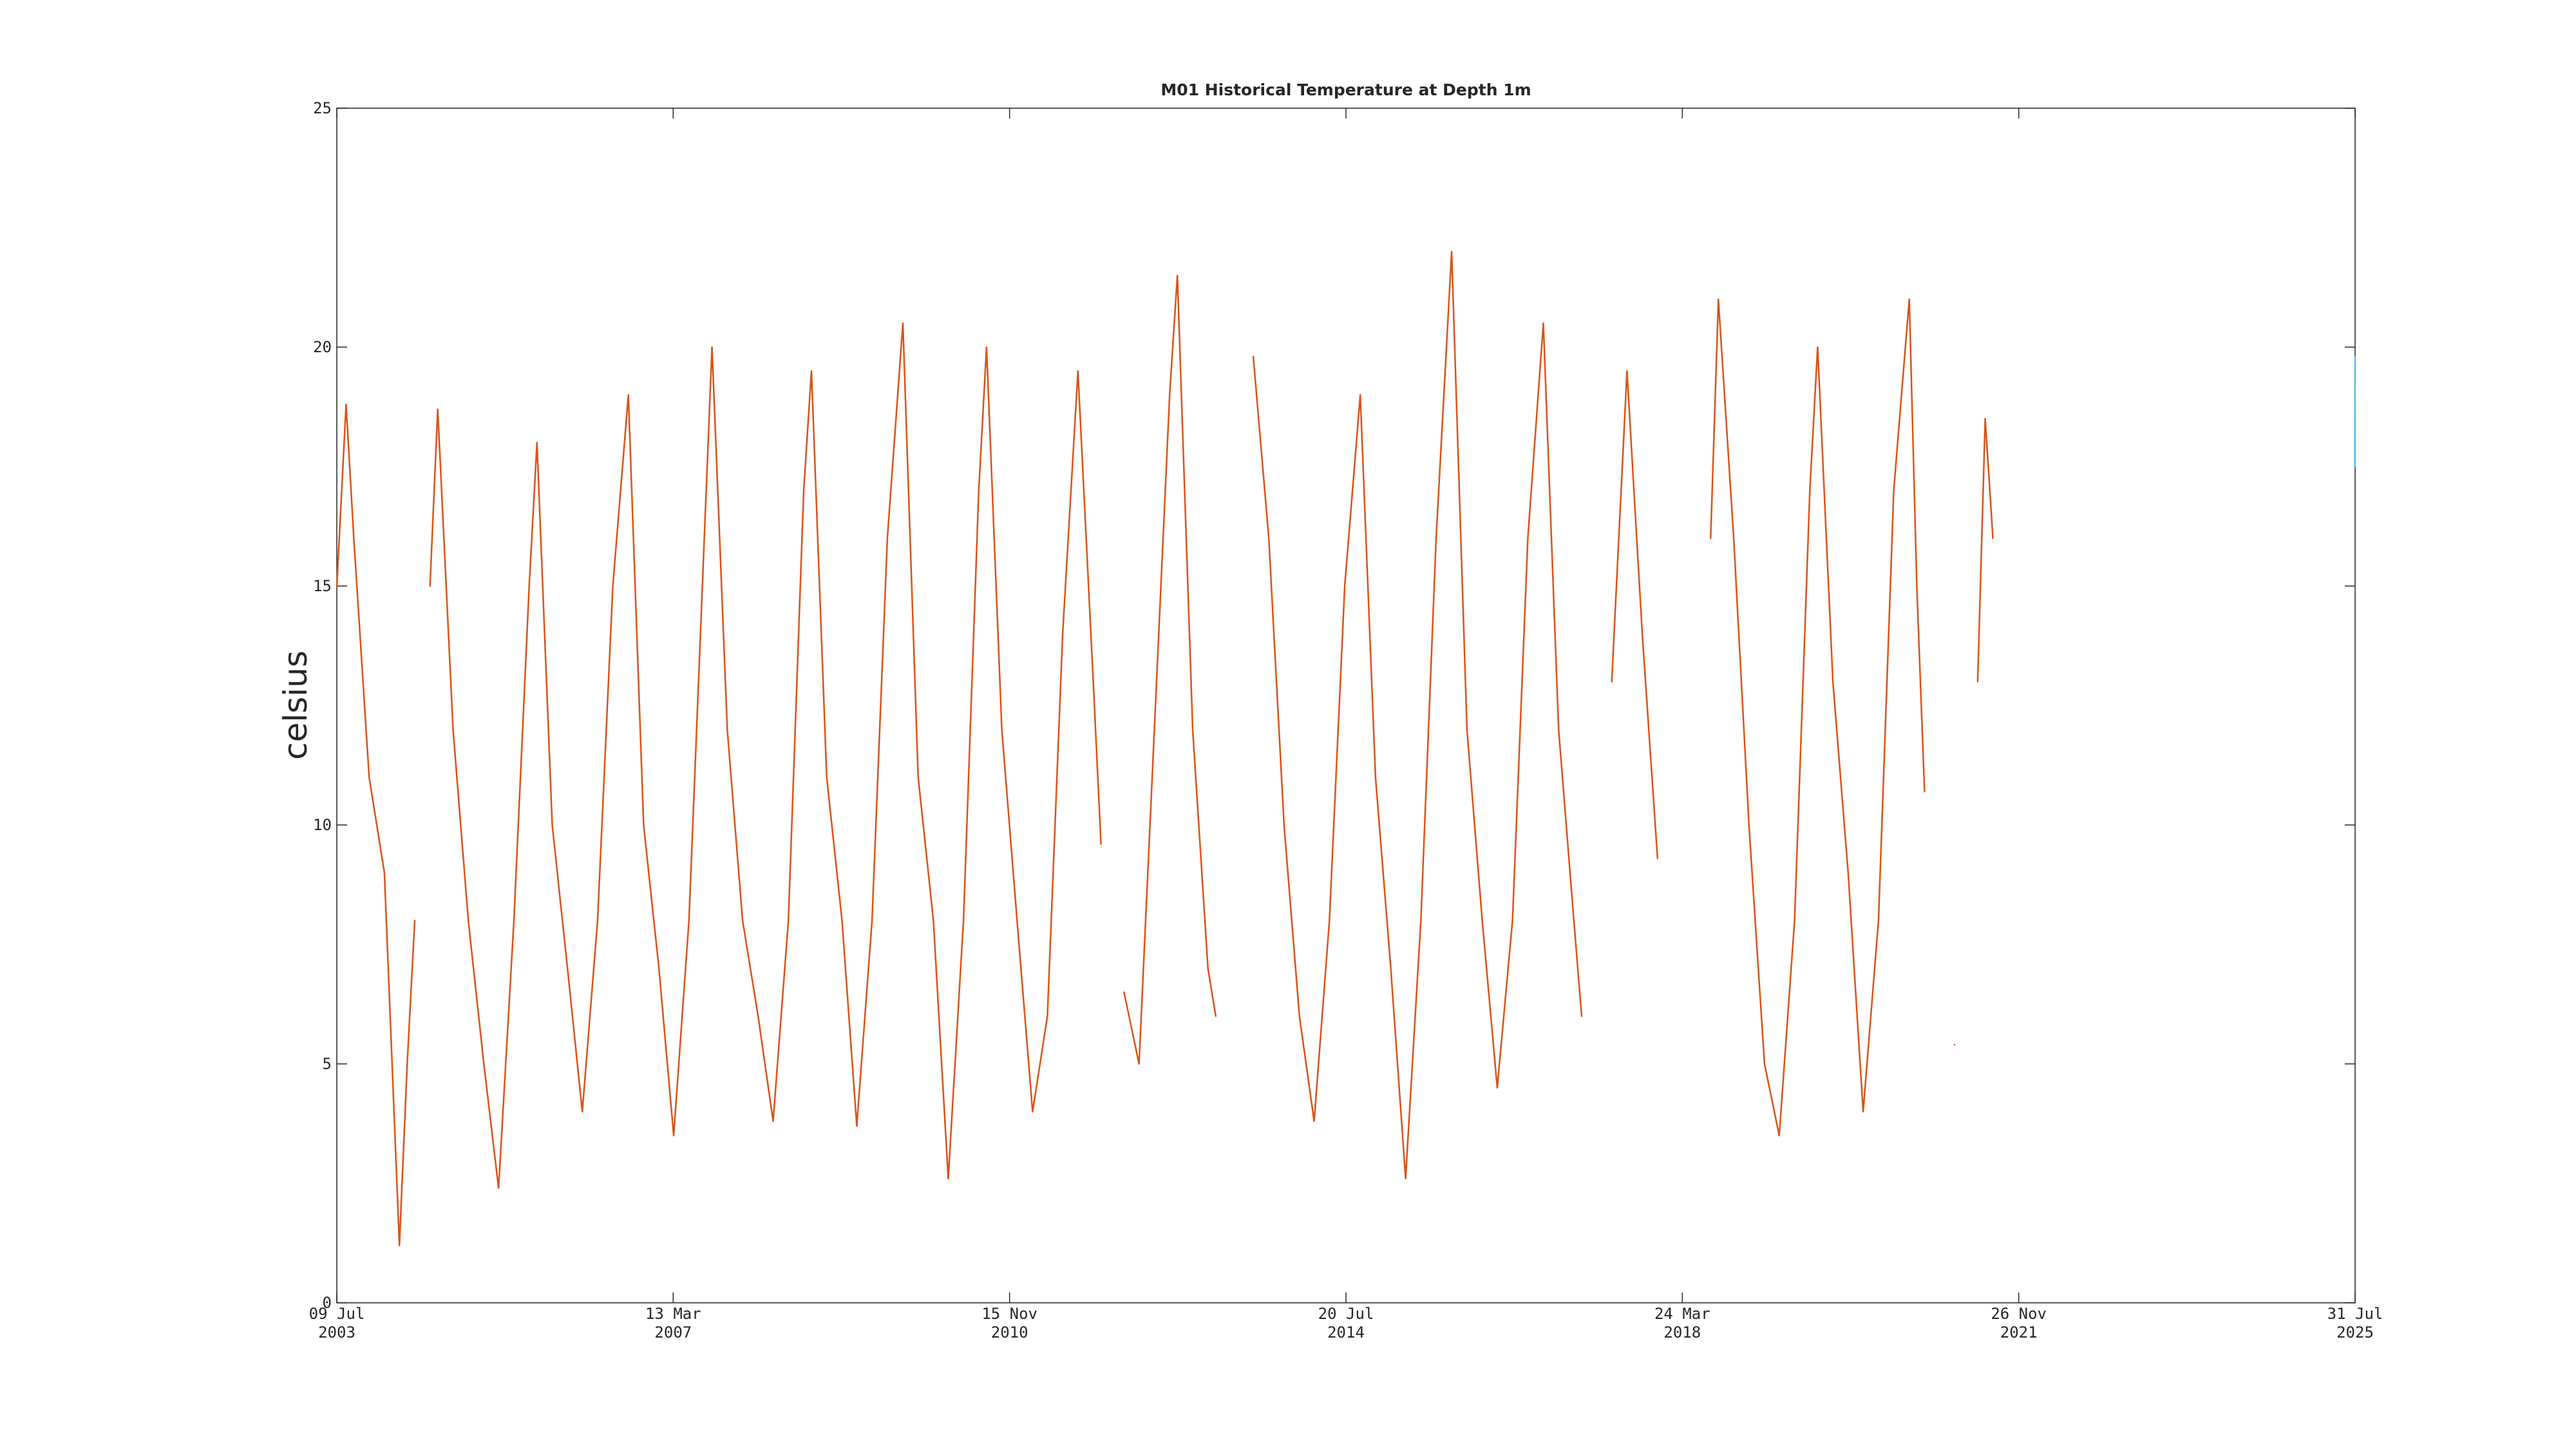  I want to click on y-tick-label: 15, so click(322, 586).